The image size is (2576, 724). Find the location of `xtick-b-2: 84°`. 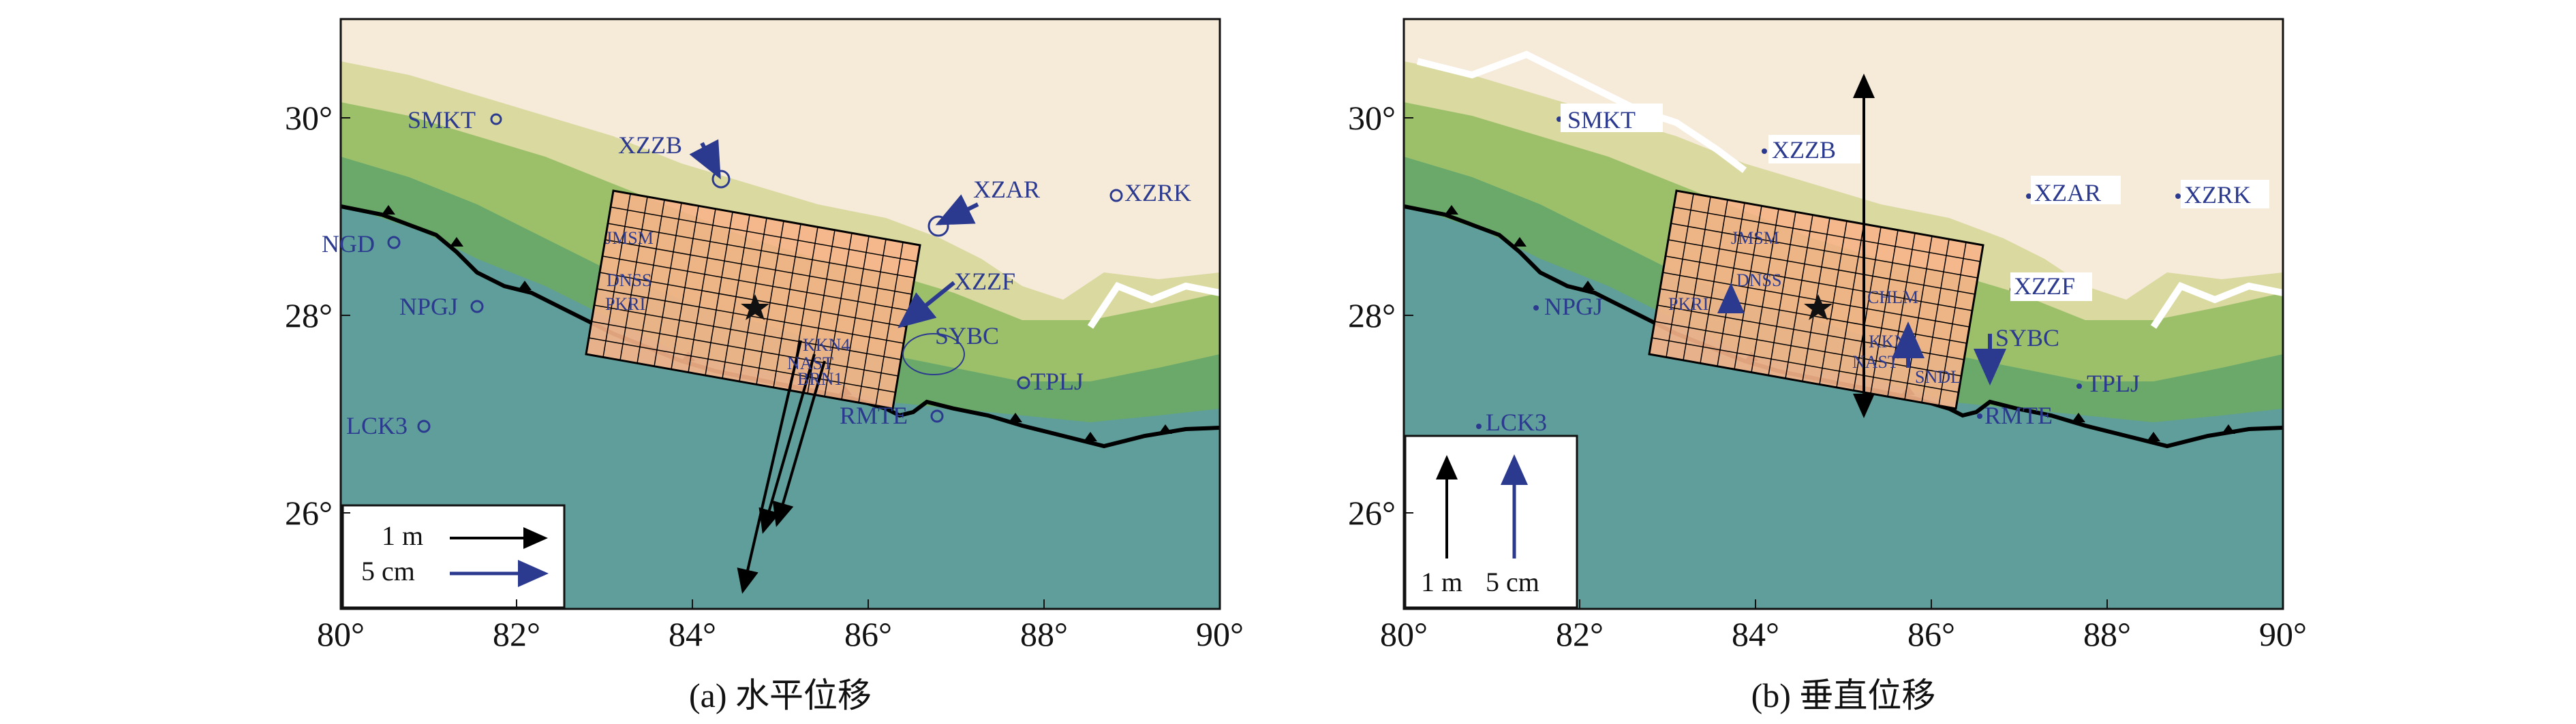

xtick-b-2: 84° is located at coordinates (1756, 634).